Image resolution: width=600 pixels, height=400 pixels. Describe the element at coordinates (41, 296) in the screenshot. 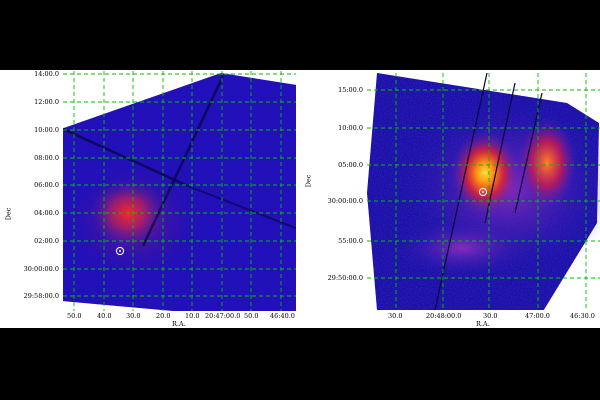

I see `left-ytick: 29:58:00.0` at that location.